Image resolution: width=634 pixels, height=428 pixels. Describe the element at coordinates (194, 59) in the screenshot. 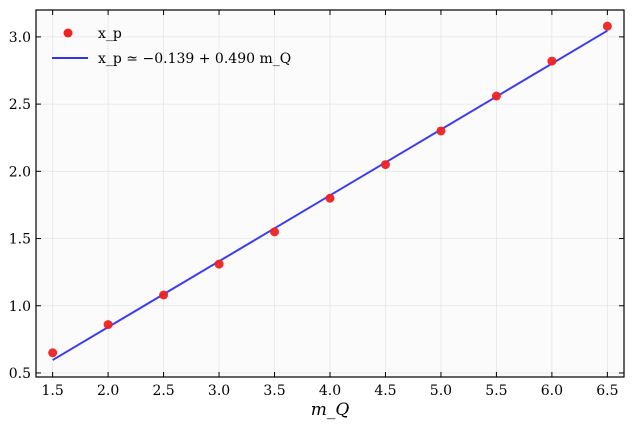

I see `legend-label-line: x_p ≃ −0.139 + 0.490 m_Q` at that location.